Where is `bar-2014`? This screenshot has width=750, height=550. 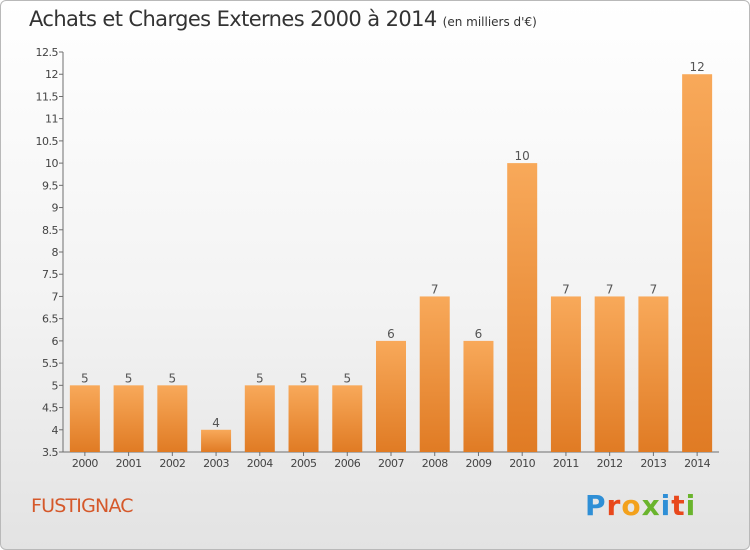 bar-2014 is located at coordinates (697, 263).